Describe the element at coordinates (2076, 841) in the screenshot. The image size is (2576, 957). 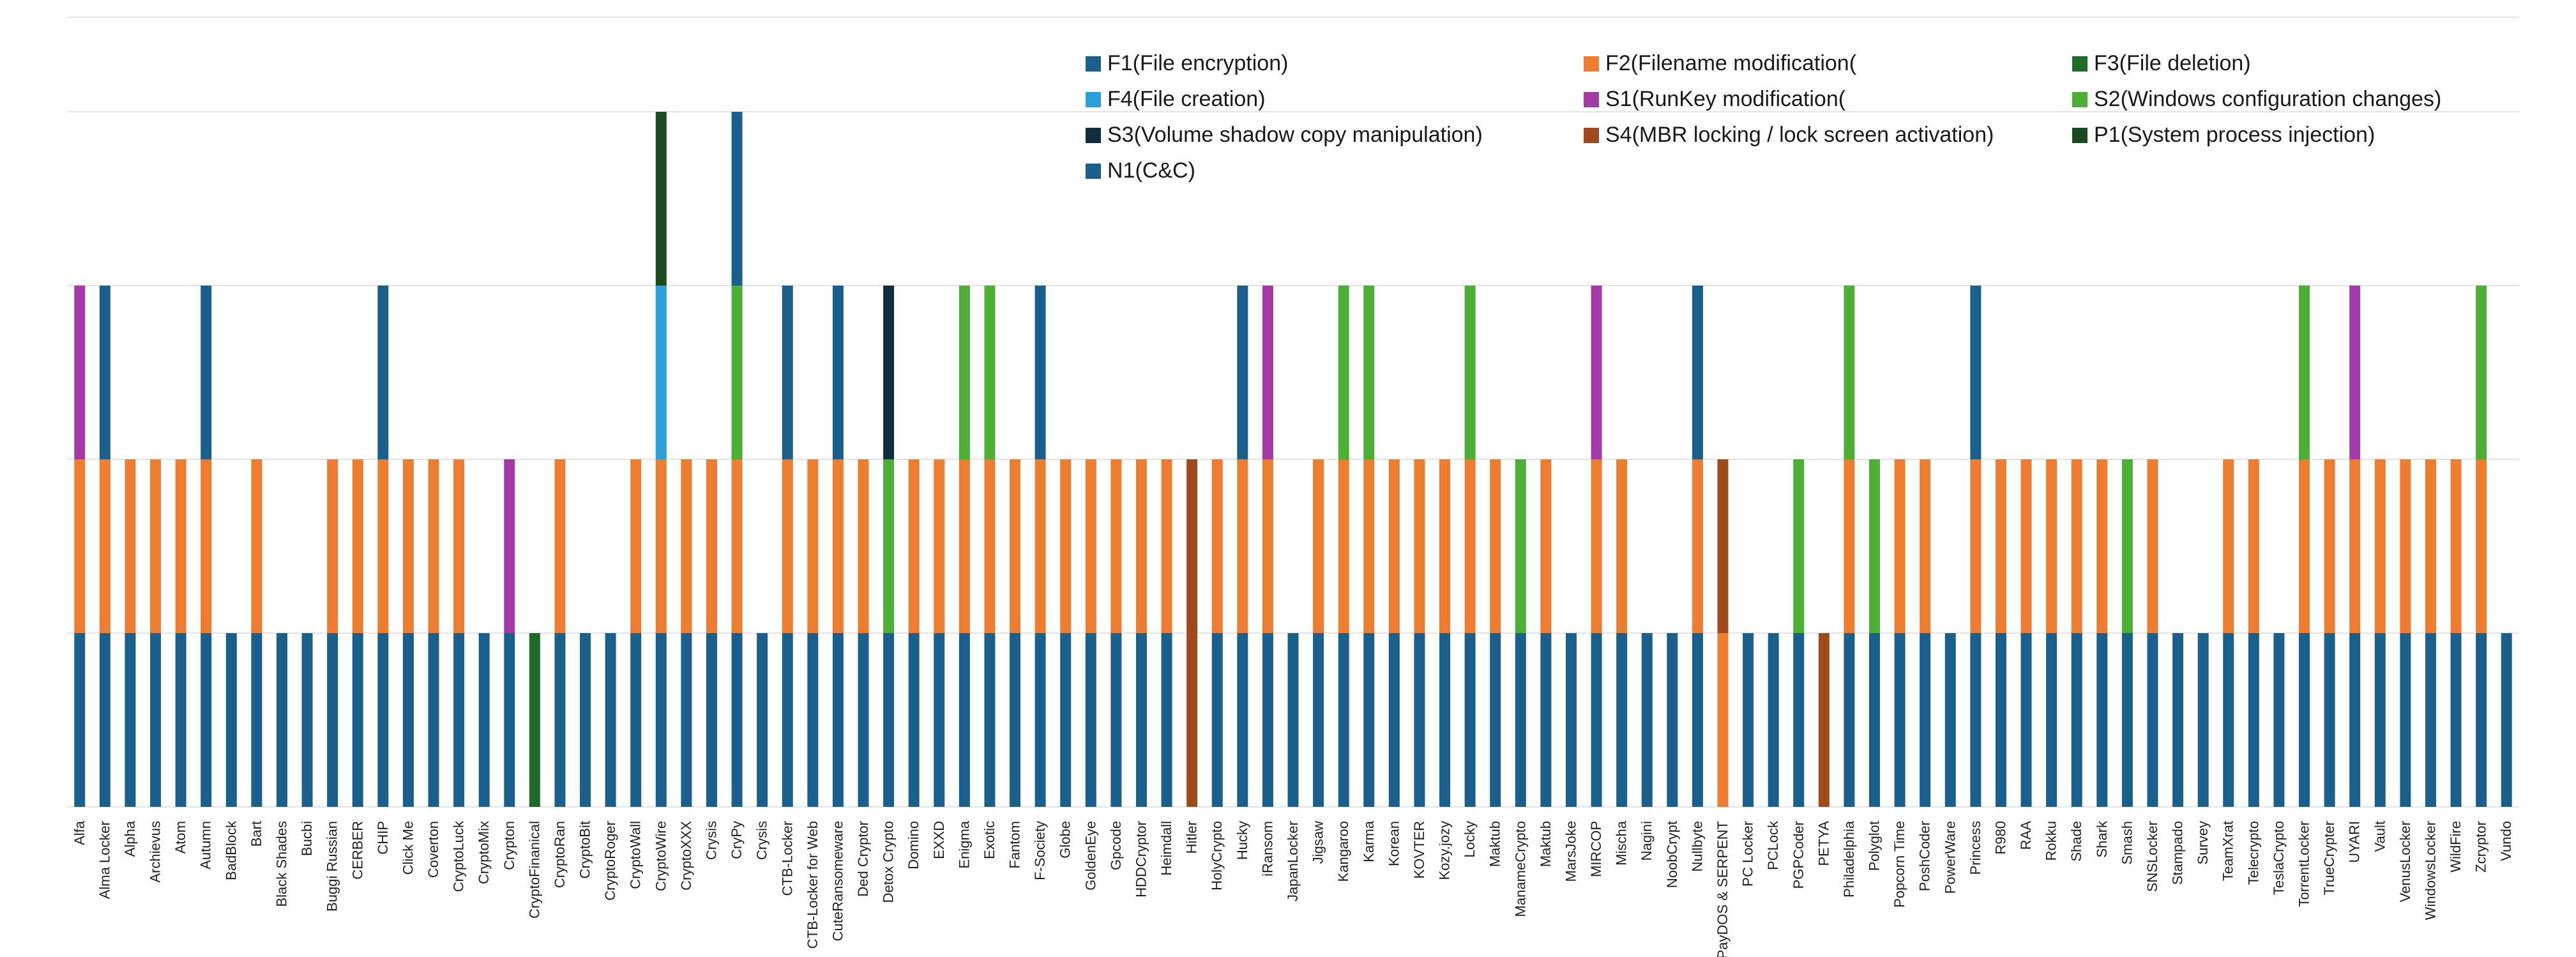
I see `x-tick-label: Shade` at that location.